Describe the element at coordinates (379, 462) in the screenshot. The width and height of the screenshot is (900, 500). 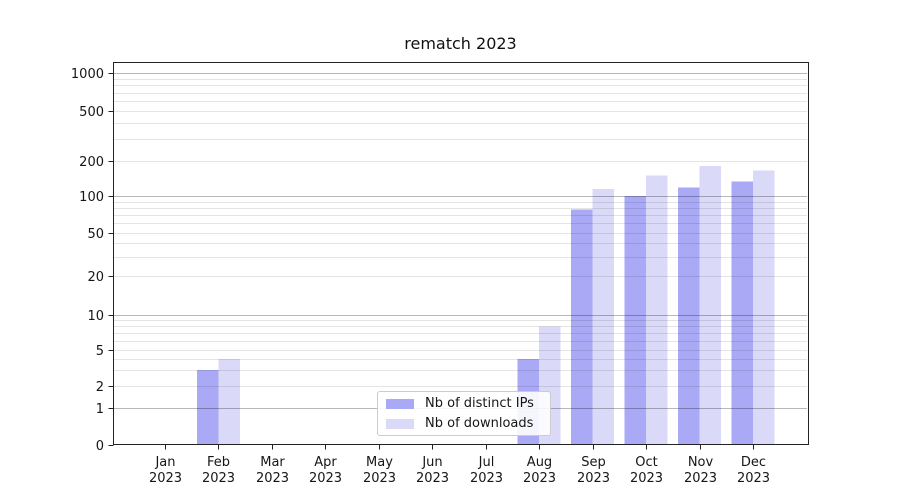
I see `x-tick-label-month: May` at that location.